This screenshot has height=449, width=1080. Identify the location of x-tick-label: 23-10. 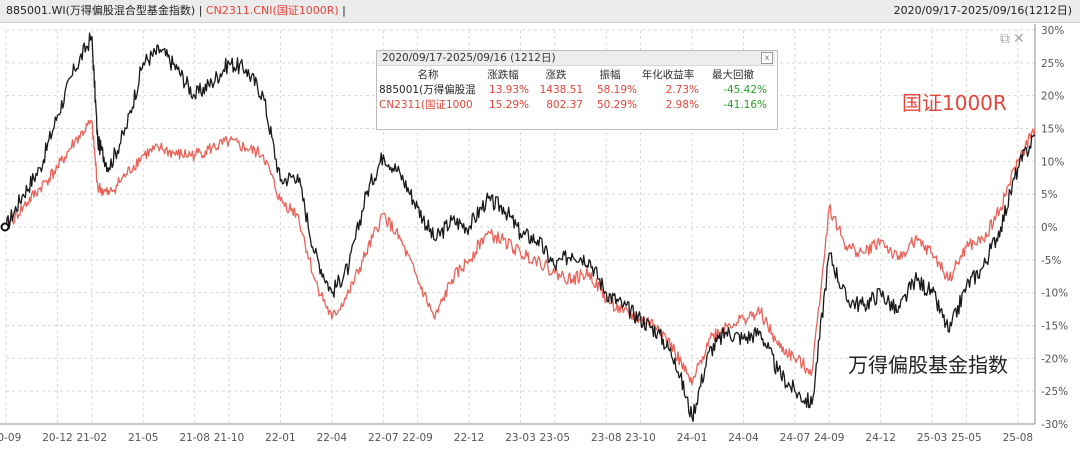
(640, 438).